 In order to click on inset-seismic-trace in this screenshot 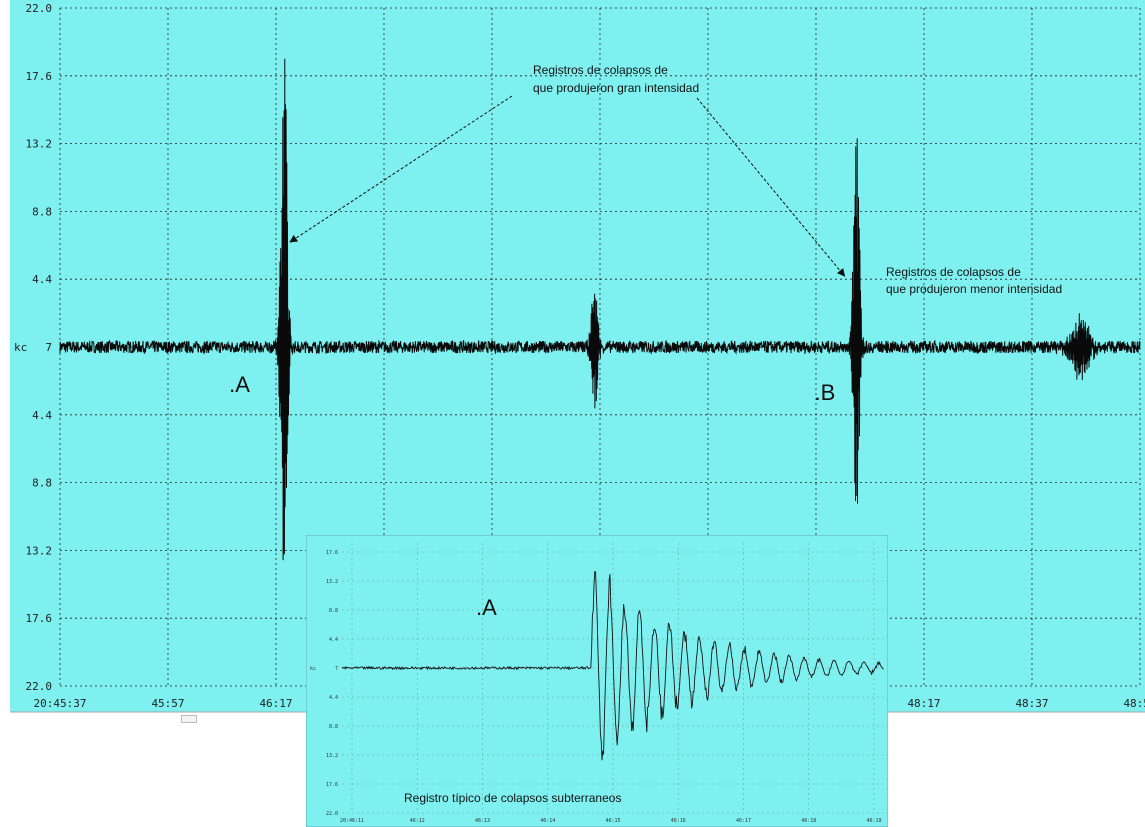, I will do `click(612, 665)`.